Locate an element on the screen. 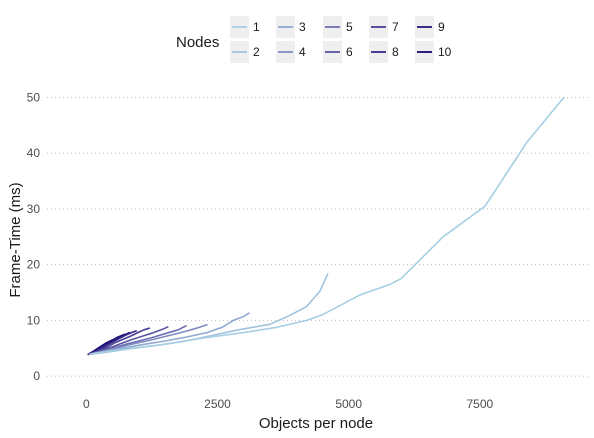 The width and height of the screenshot is (594, 438). x-tick-label: 2500 is located at coordinates (217, 404).